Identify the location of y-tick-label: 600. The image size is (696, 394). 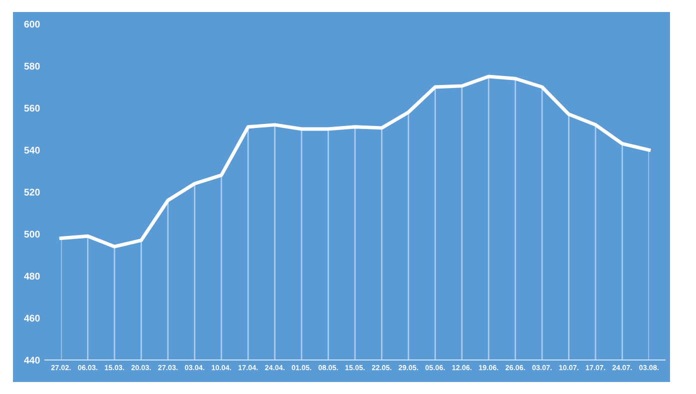
(32, 24).